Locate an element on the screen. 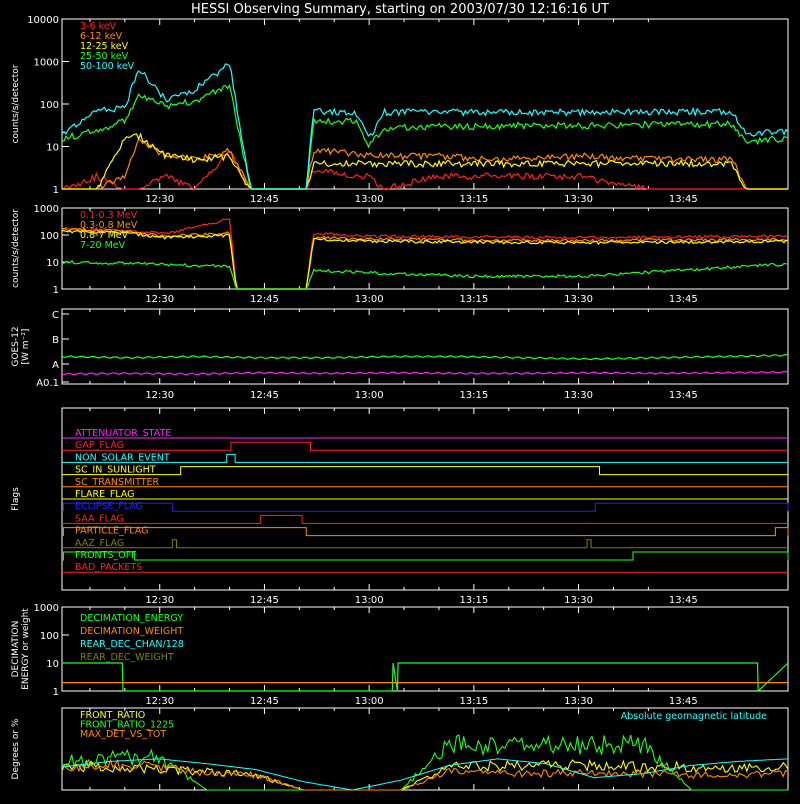 The image size is (800, 804). y-axis-label-2: [W m⁻²] is located at coordinates (26, 347).